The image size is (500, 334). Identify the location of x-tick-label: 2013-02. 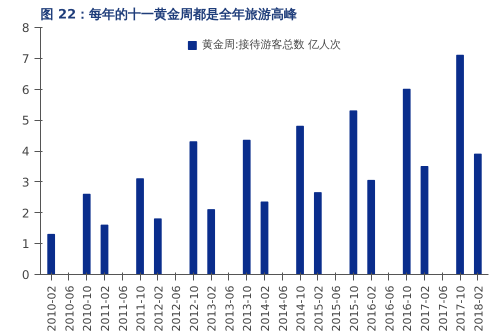
(212, 308).